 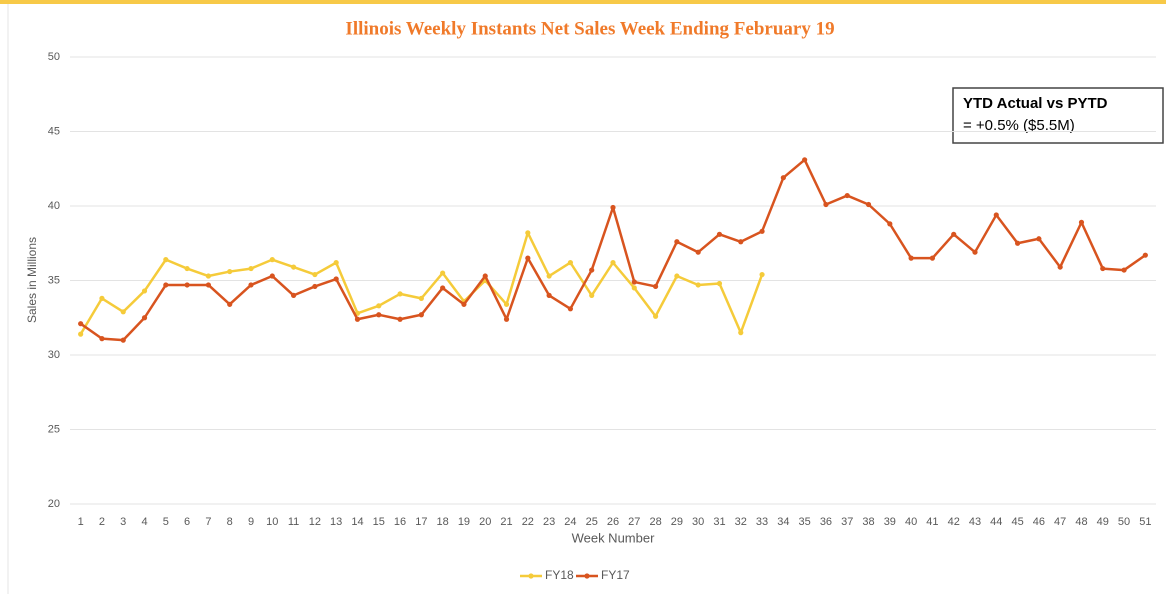 I want to click on x-tick-label: 21, so click(x=506, y=522).